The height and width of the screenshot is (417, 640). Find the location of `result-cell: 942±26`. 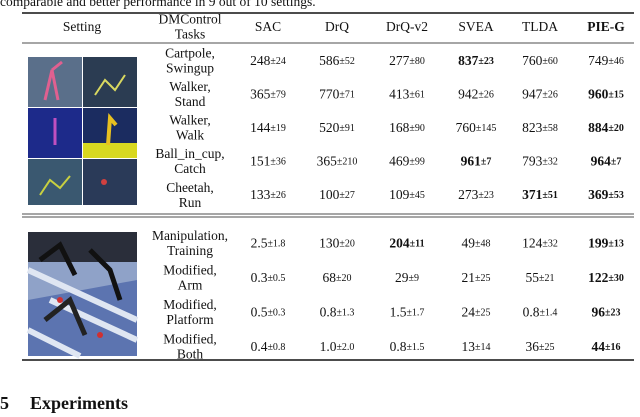

result-cell: 942±26 is located at coordinates (476, 93).